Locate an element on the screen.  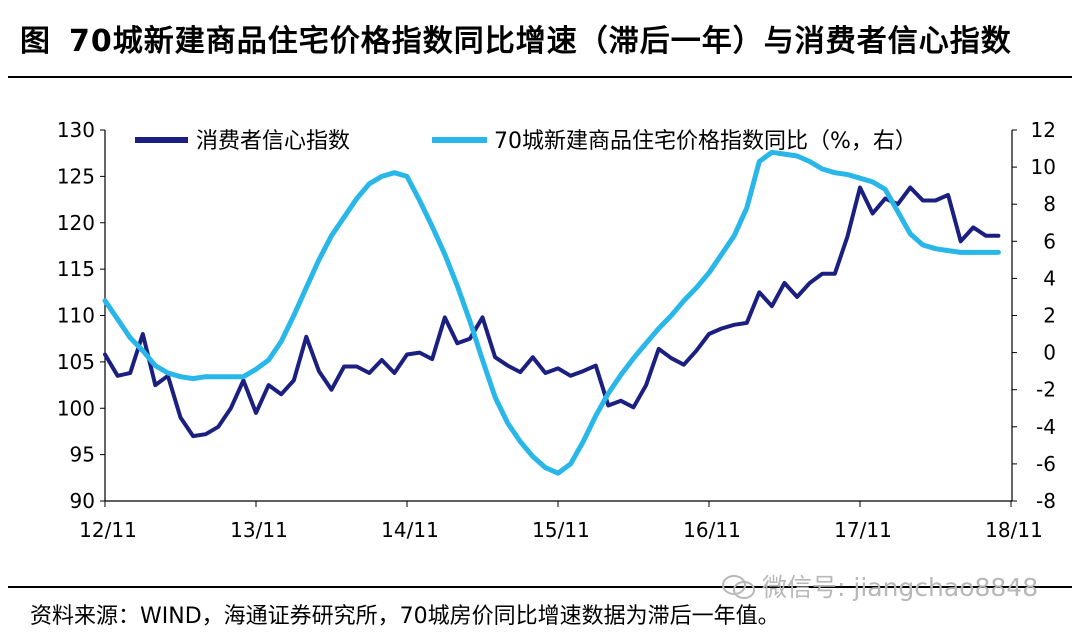
chart-title: 图 70城新建商品住宅价格指数同比增速（滞后一年）与消费者信心指数 is located at coordinates (516, 38).